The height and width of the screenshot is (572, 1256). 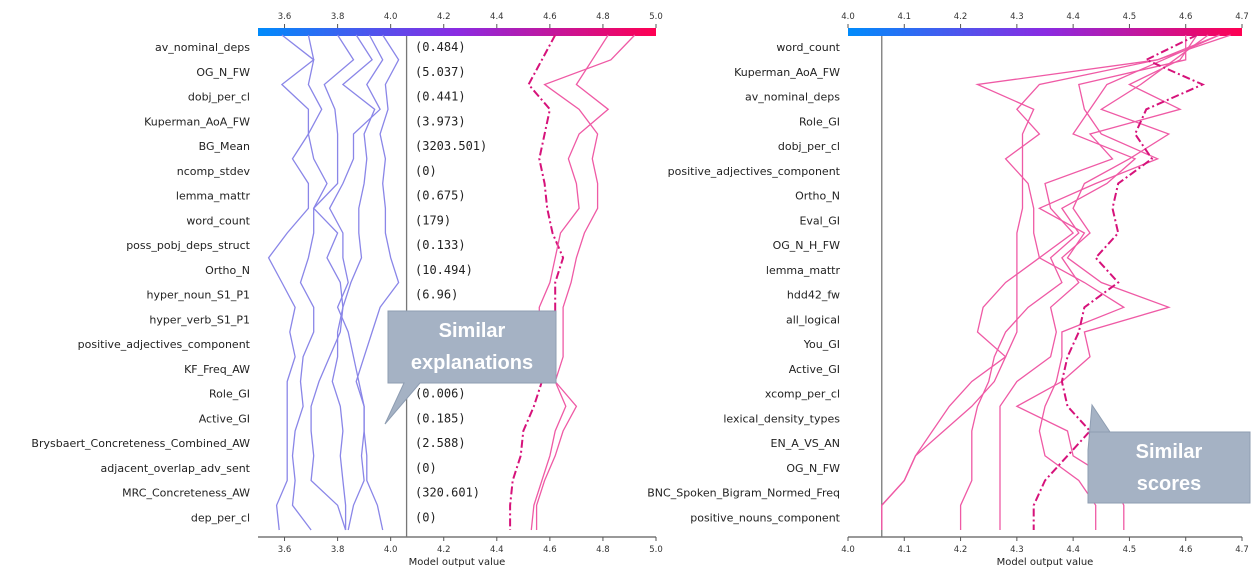 What do you see at coordinates (451, 146) in the screenshot?
I see `feature-value: (3203.501)` at bounding box center [451, 146].